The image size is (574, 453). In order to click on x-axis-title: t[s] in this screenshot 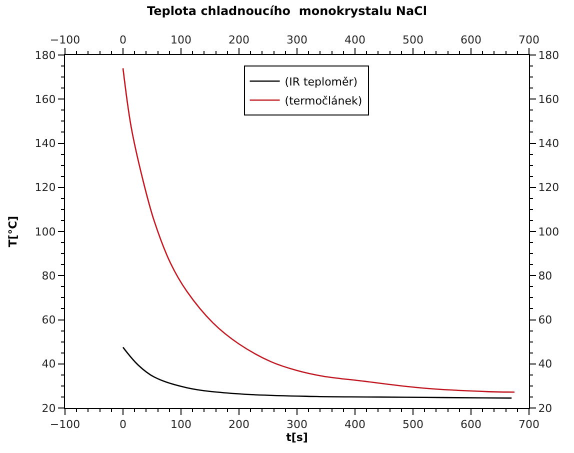, I will do `click(297, 437)`.